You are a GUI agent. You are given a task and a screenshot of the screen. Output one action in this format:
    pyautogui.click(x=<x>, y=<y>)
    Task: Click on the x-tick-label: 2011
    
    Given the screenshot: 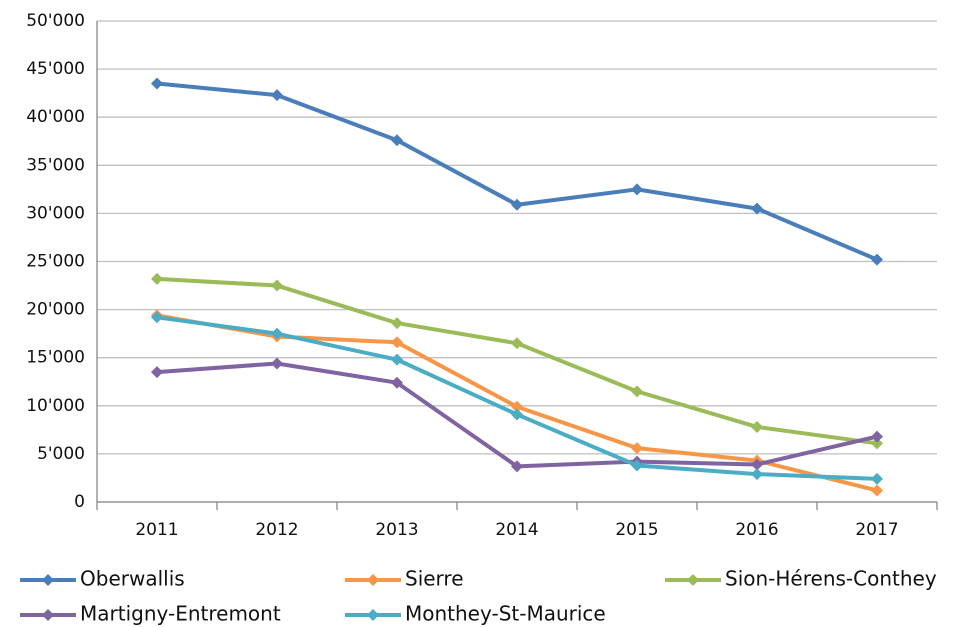 What is the action you would take?
    pyautogui.click(x=156, y=530)
    